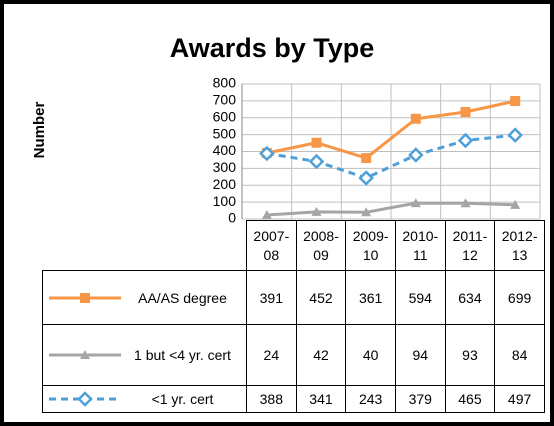 The image size is (554, 426). Describe the element at coordinates (370, 245) in the screenshot. I see `x-tick-label: 2009-10` at that location.